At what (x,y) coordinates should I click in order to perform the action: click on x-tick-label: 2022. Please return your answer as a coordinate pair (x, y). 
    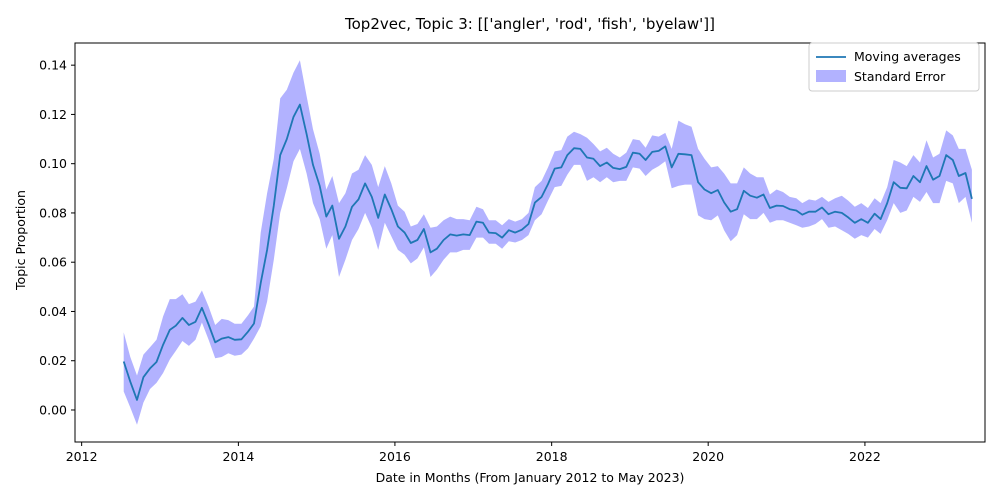
    Looking at the image, I should click on (865, 456).